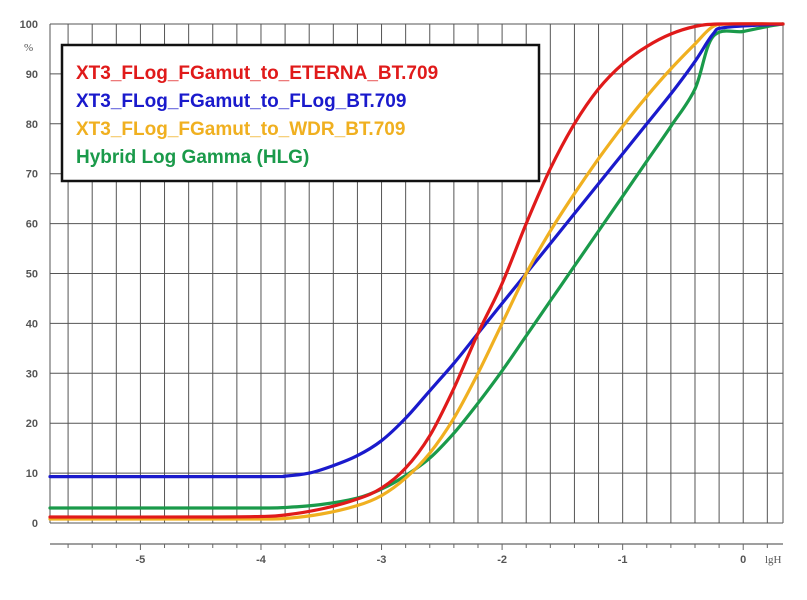 The image size is (807, 600). I want to click on legend-entry-1: XT3_FLog_FGamut_to_ETERNA_BT.709, so click(257, 73).